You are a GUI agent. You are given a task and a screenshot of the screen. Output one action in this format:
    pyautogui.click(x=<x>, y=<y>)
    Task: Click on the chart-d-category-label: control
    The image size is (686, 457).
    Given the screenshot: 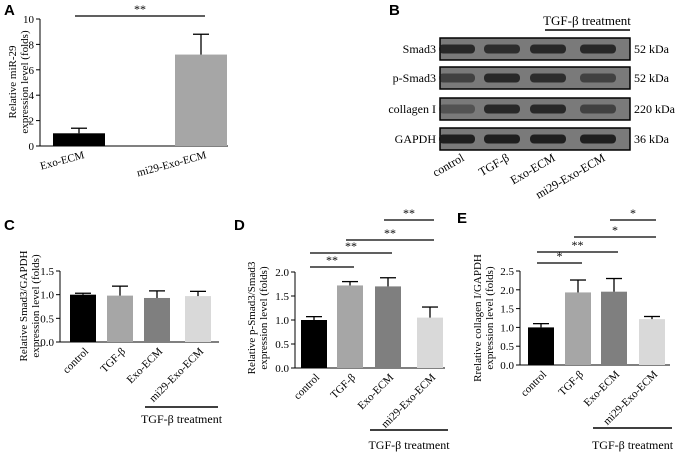 What is the action you would take?
    pyautogui.click(x=307, y=387)
    